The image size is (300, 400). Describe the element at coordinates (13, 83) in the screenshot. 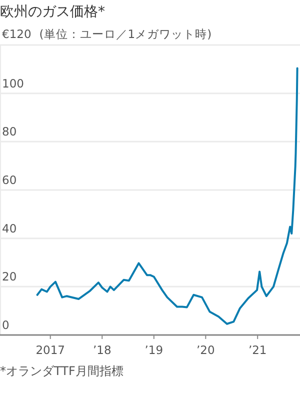

I see `y-tick-label: 100` at that location.